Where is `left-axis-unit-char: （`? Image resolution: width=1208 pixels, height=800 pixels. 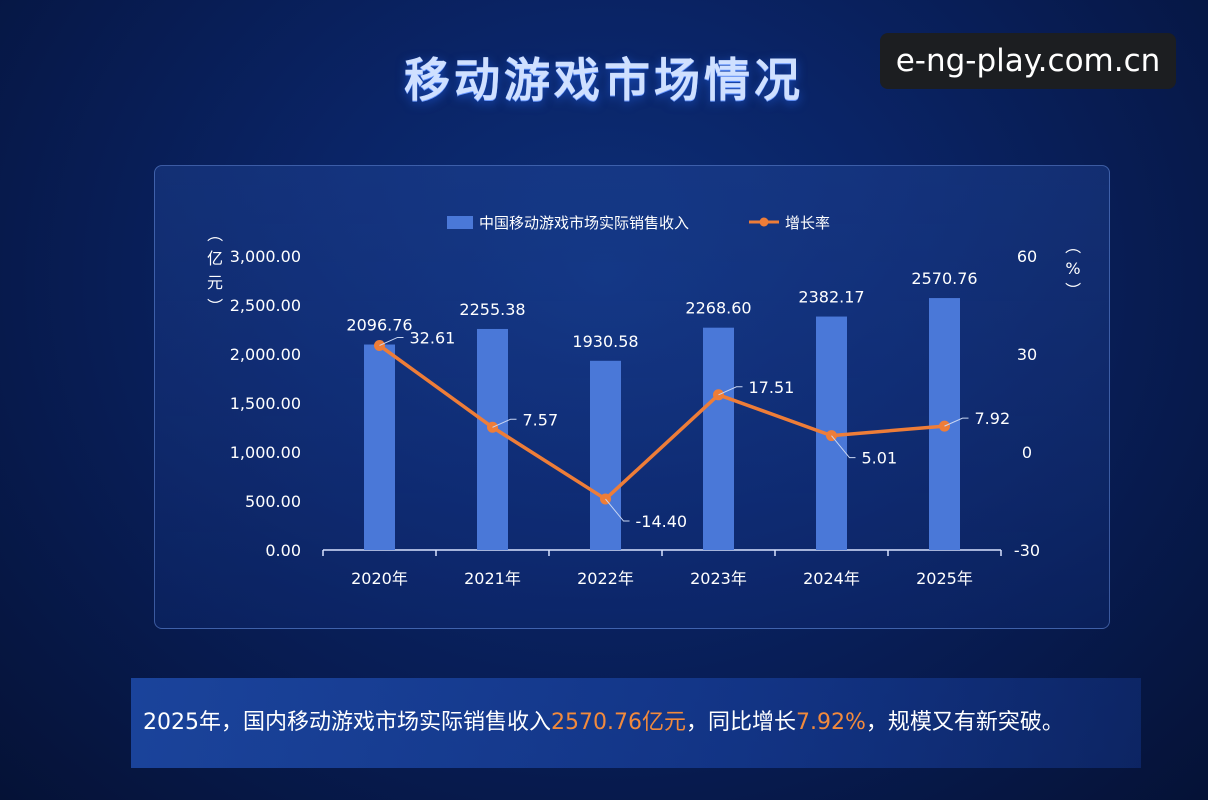 left-axis-unit-char: （ is located at coordinates (214, 234).